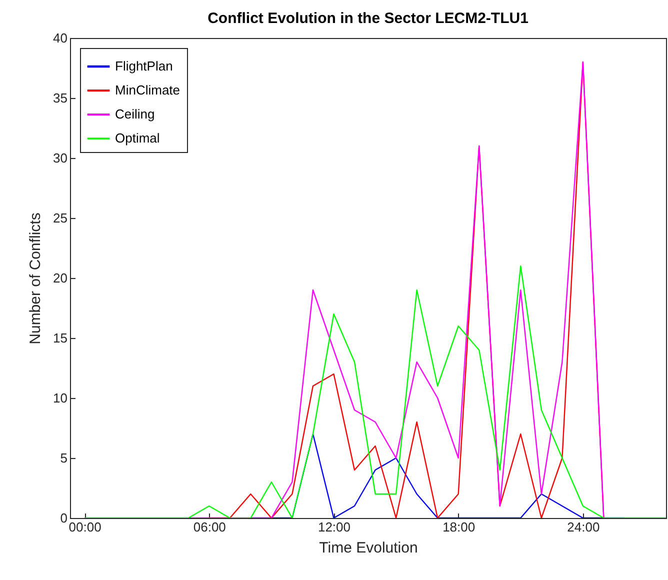 This screenshot has width=668, height=580. I want to click on x-tick-label: 06:00, so click(209, 527).